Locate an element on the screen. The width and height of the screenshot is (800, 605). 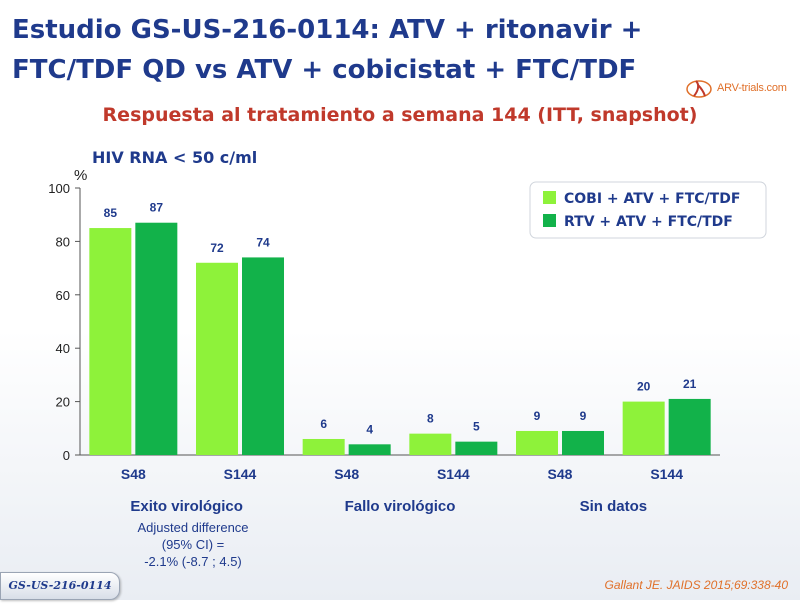
data-label: 8 is located at coordinates (430, 419).